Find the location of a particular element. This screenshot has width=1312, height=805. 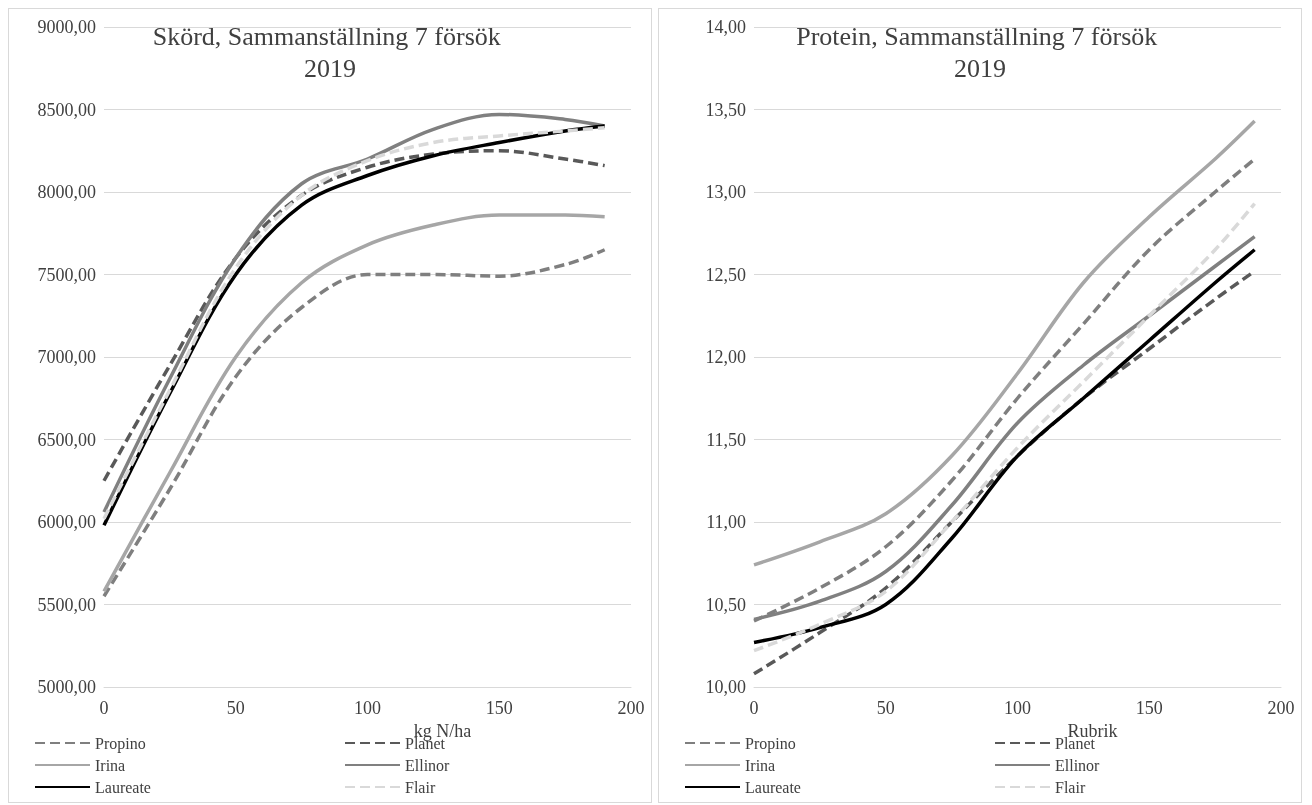

chart-title: Skörd, Sammanställning 7 försök 2019 is located at coordinates (330, 52).